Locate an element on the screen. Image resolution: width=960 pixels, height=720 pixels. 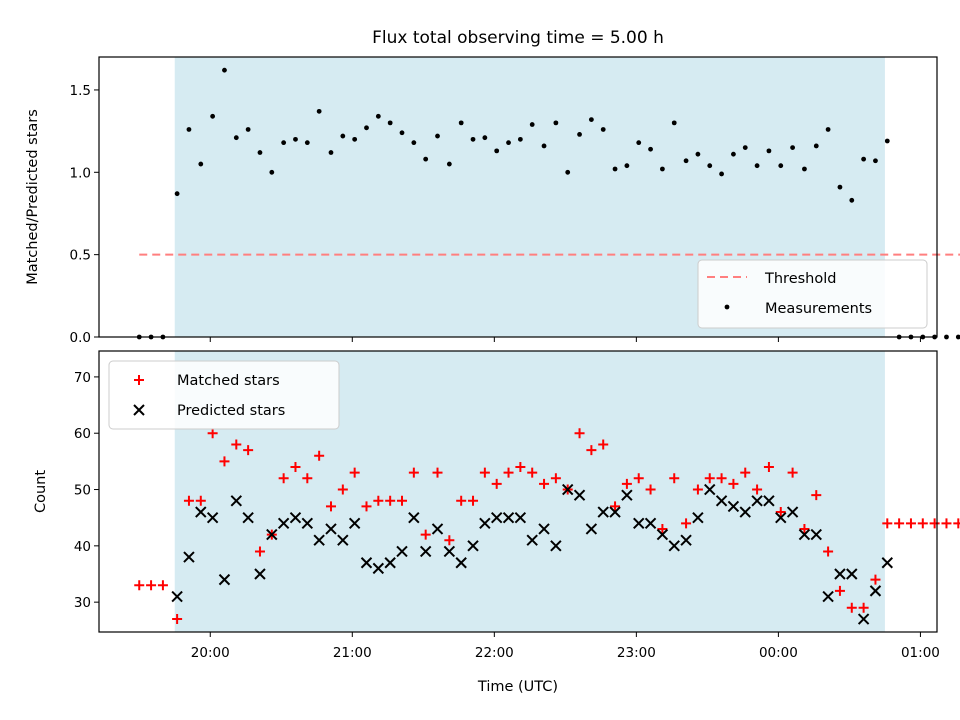
legend-predicted-swatch is located at coordinates (139, 410).